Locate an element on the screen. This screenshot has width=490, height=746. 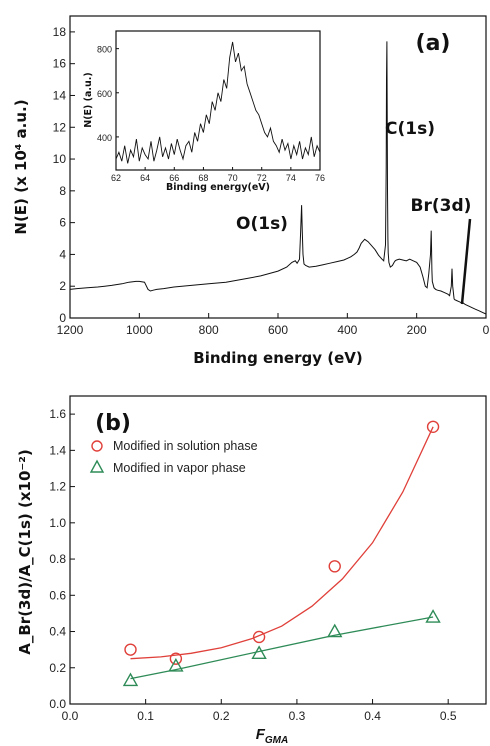
y-tick-label: 600 is located at coordinates (104, 94).